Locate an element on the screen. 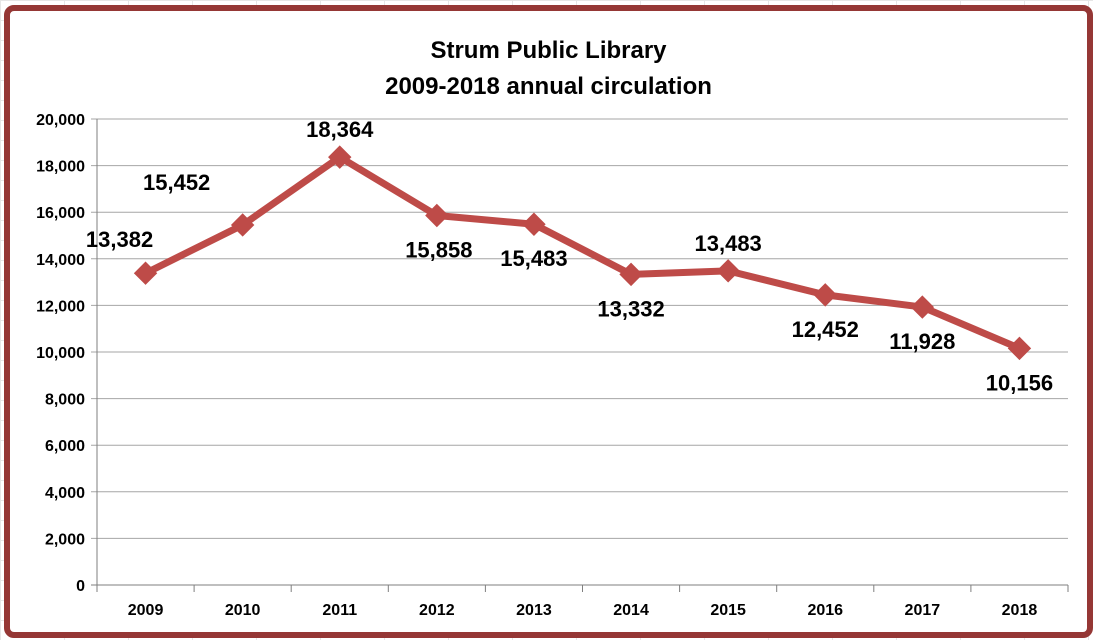 The image size is (1093, 640). data-point-2011 is located at coordinates (340, 157).